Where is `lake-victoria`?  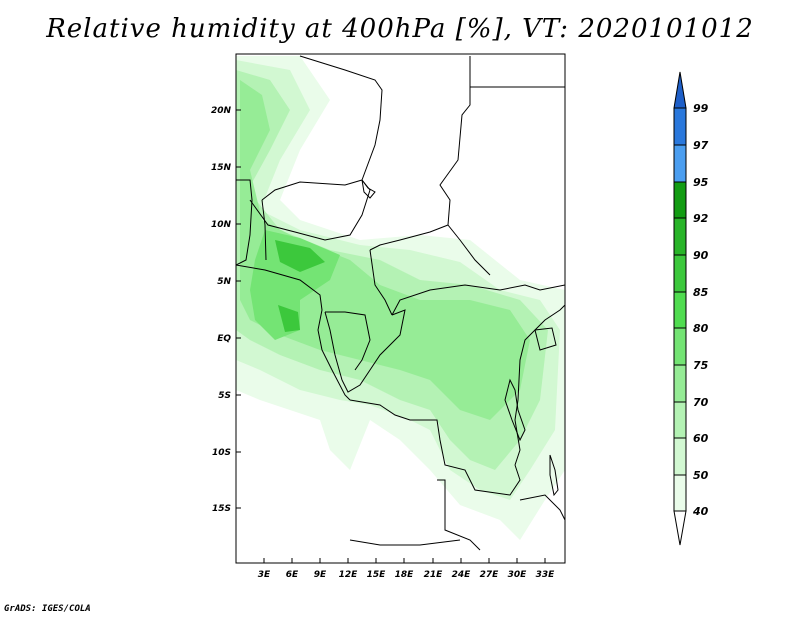 lake-victoria is located at coordinates (545, 339).